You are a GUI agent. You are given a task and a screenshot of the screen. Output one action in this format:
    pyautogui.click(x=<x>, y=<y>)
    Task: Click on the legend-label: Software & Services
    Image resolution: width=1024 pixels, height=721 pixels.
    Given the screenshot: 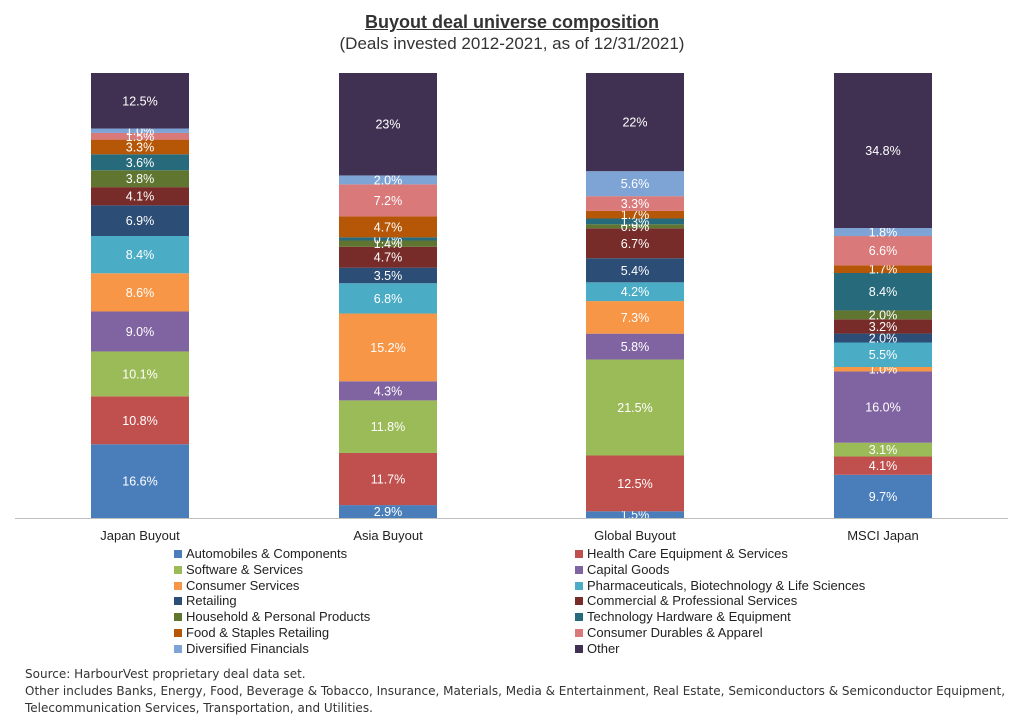 What is the action you would take?
    pyautogui.click(x=245, y=569)
    